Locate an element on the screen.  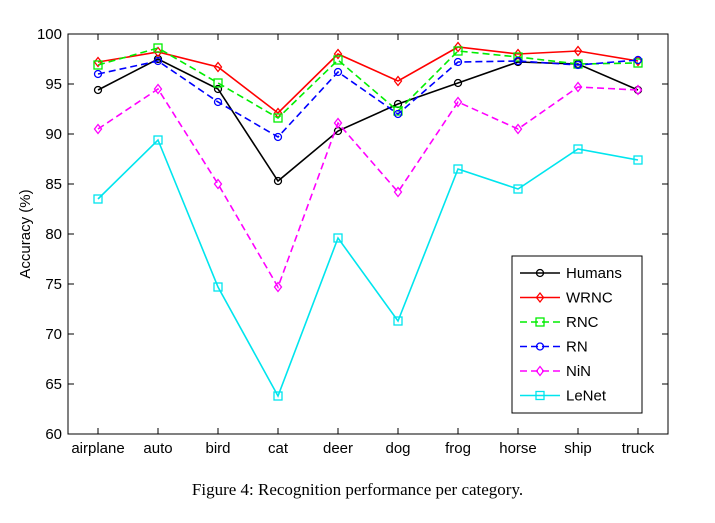
point-nin-dog is located at coordinates (398, 192).